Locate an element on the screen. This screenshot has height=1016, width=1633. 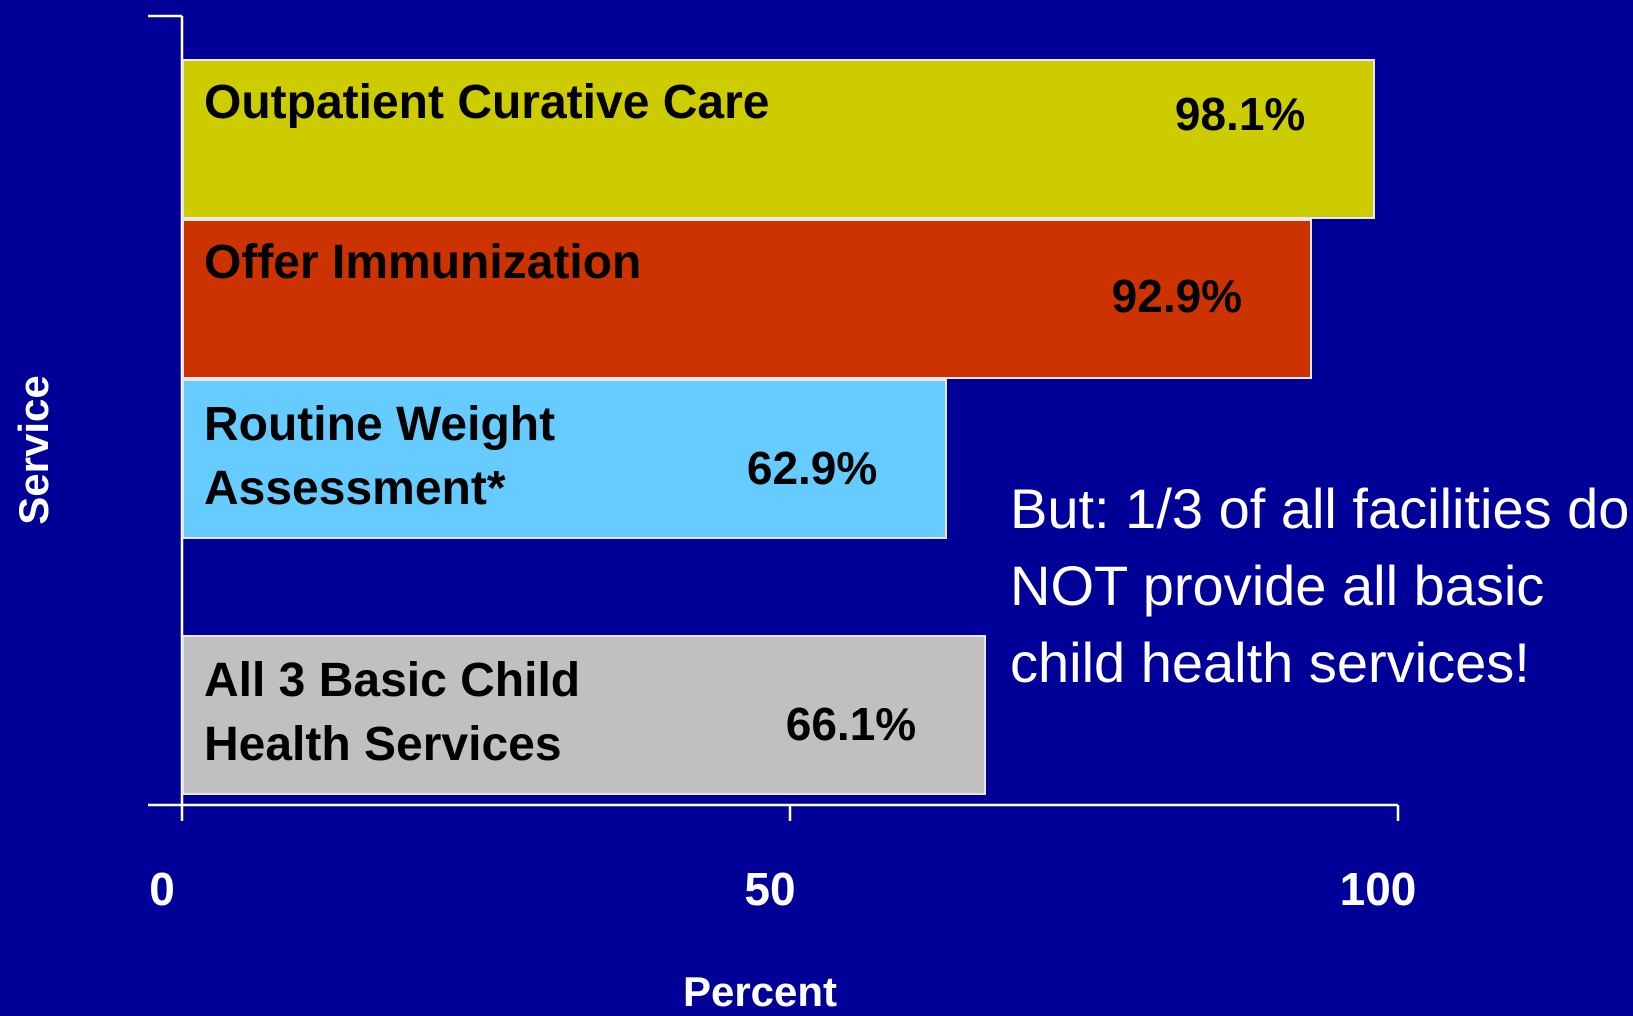
category-label: Routine Weight Assessment* is located at coordinates (380, 456).